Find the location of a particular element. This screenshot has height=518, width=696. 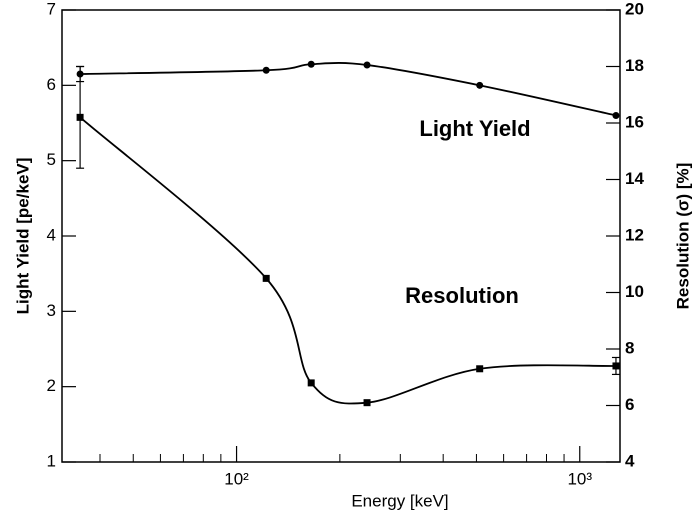

y-tick-label: 7 is located at coordinates (51, 9).